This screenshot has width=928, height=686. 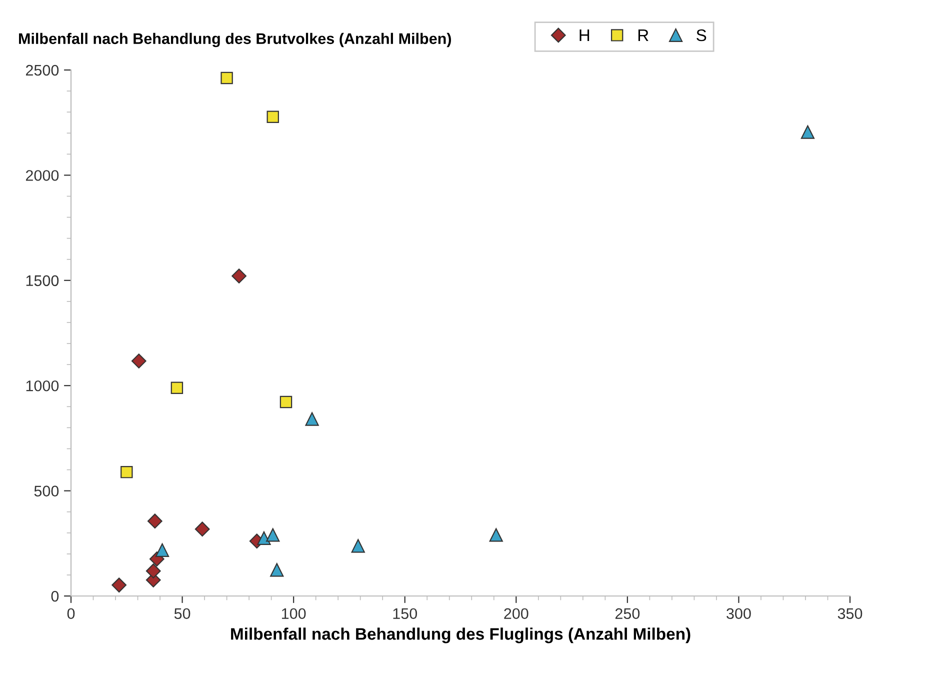 I want to click on chart-title: Milbenfall nach Behandlung des Brutvolkes (Anzahl Milben), so click(x=235, y=40).